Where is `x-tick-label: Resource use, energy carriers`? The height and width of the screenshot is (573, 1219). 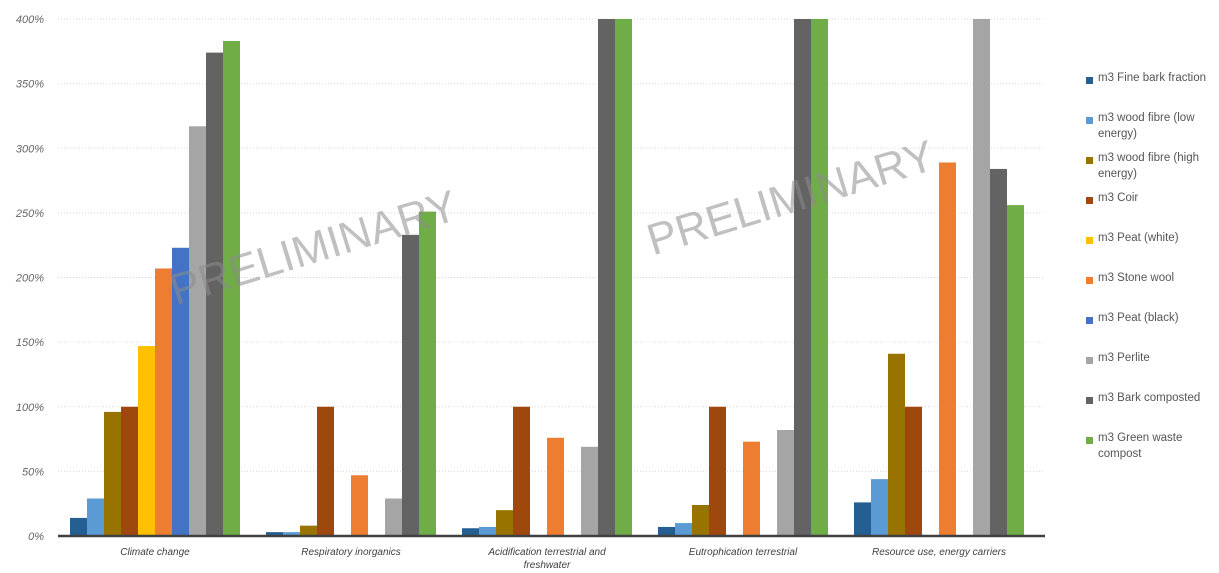 x-tick-label: Resource use, energy carriers is located at coordinates (939, 552).